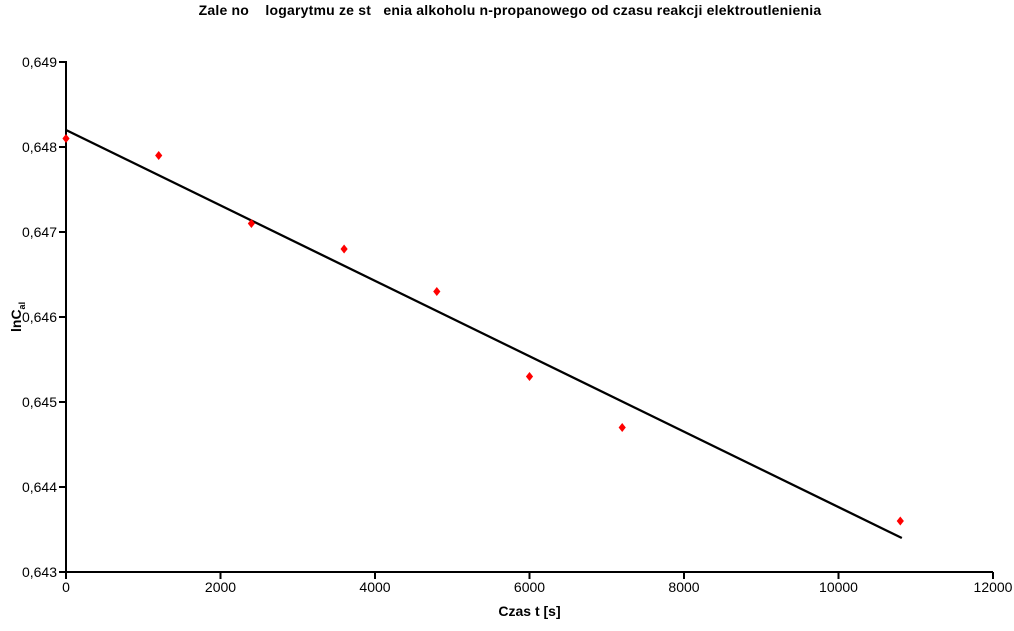  What do you see at coordinates (529, 611) in the screenshot?
I see `x-axis-title: Czas t [s]` at bounding box center [529, 611].